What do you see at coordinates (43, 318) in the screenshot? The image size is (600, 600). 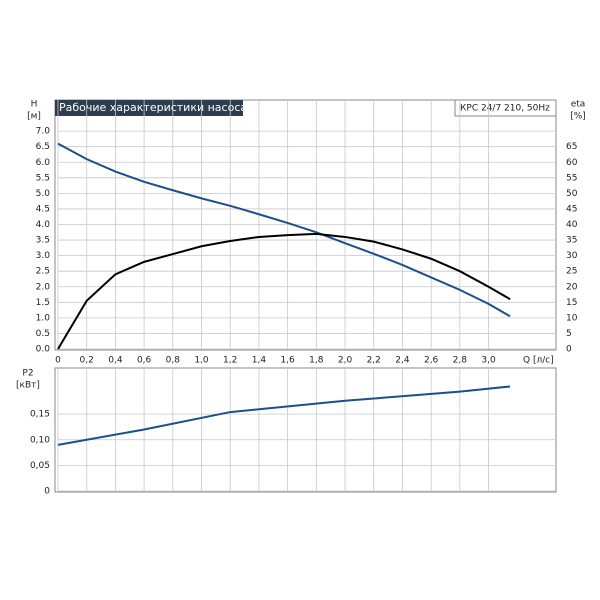 I see `y-tick-label: 1.0` at bounding box center [43, 318].